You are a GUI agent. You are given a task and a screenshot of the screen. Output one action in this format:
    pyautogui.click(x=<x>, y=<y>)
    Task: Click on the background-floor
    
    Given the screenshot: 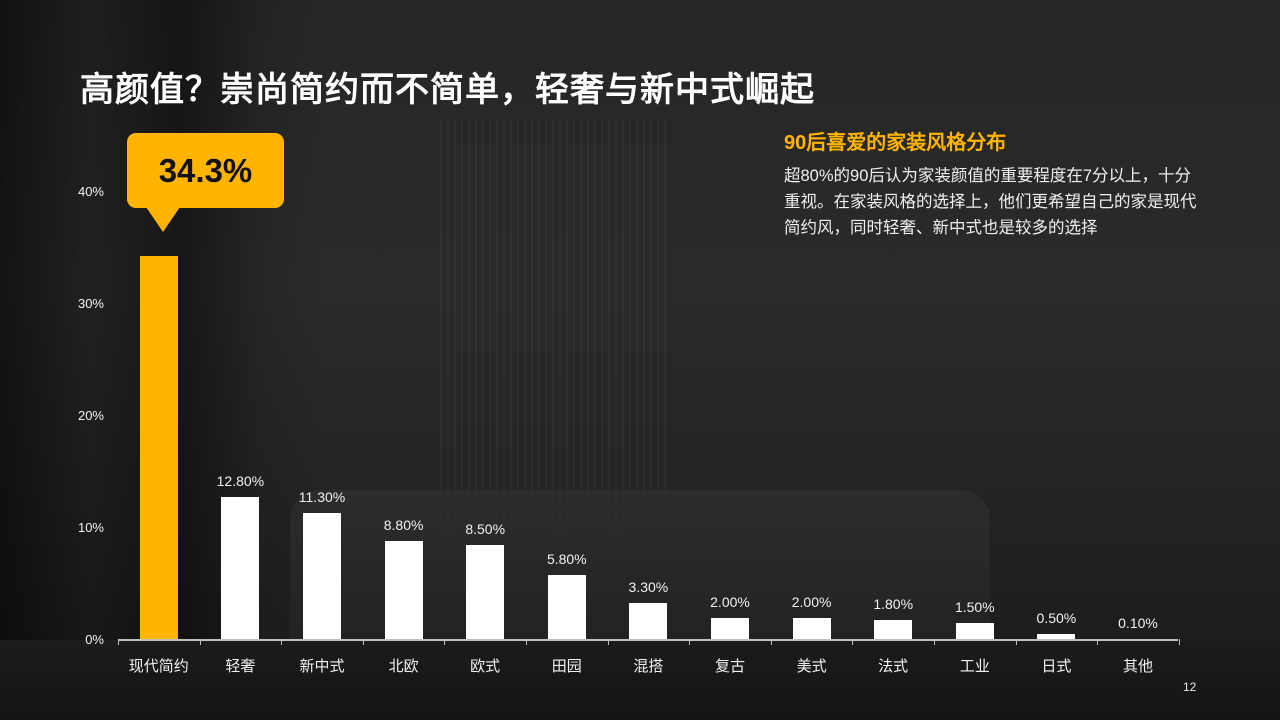 What is the action you would take?
    pyautogui.click(x=640, y=680)
    